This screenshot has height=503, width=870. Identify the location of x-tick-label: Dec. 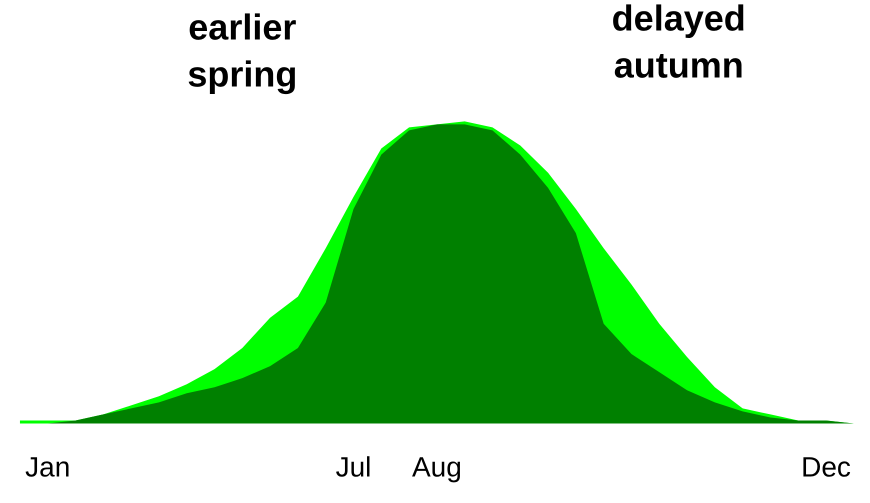
(826, 467).